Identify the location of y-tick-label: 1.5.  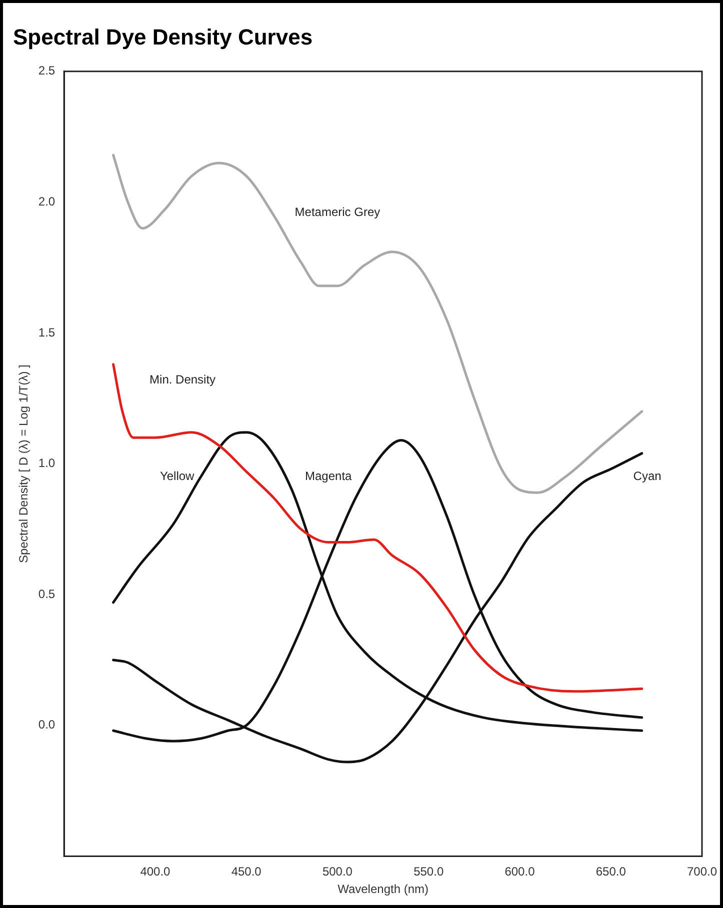
(47, 332).